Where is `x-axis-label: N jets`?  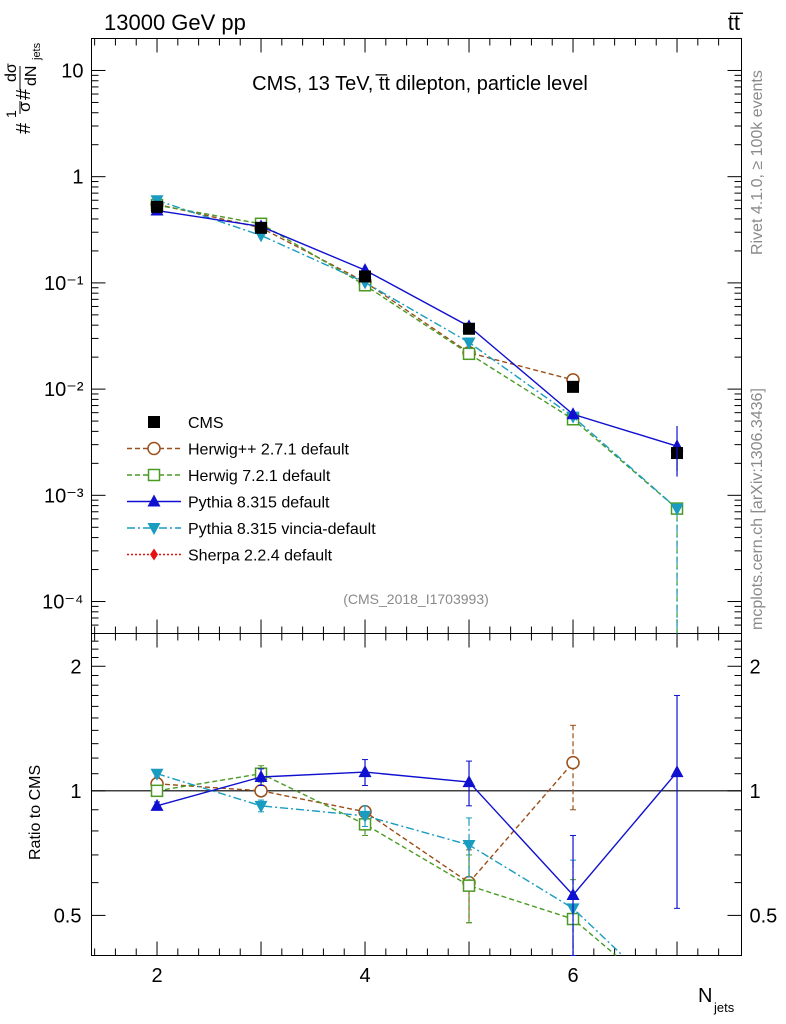 x-axis-label: N jets is located at coordinates (716, 1000).